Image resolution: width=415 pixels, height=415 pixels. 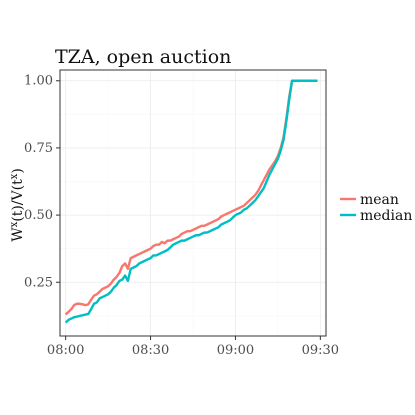 I want to click on chart-title: TZA, open auction, so click(x=143, y=57).